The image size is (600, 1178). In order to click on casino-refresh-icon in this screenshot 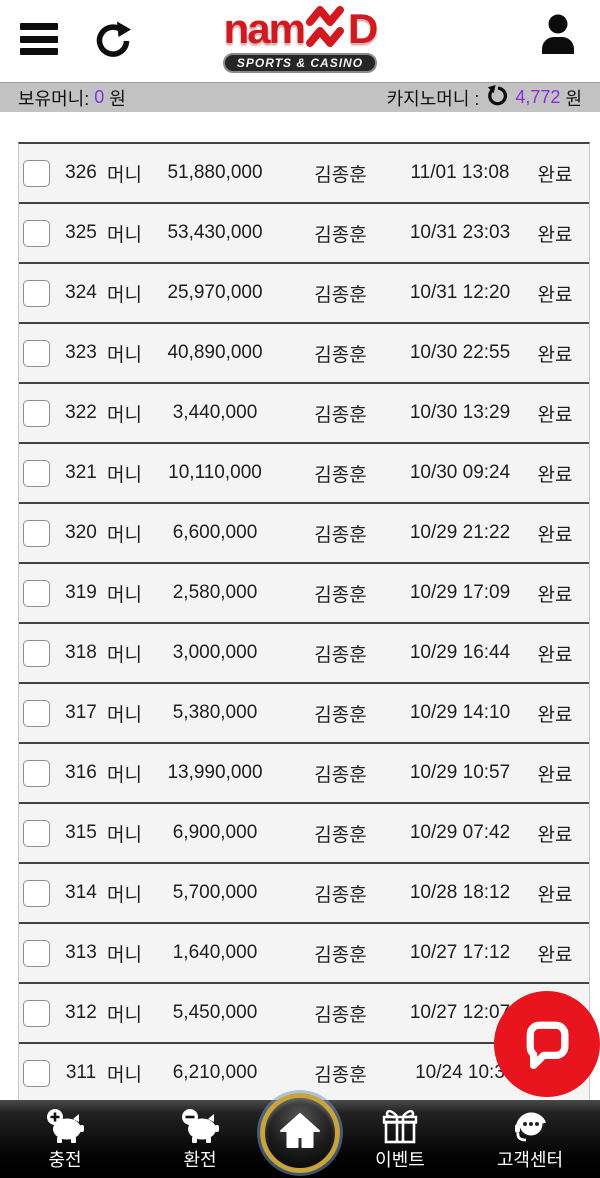, I will do `click(497, 98)`.